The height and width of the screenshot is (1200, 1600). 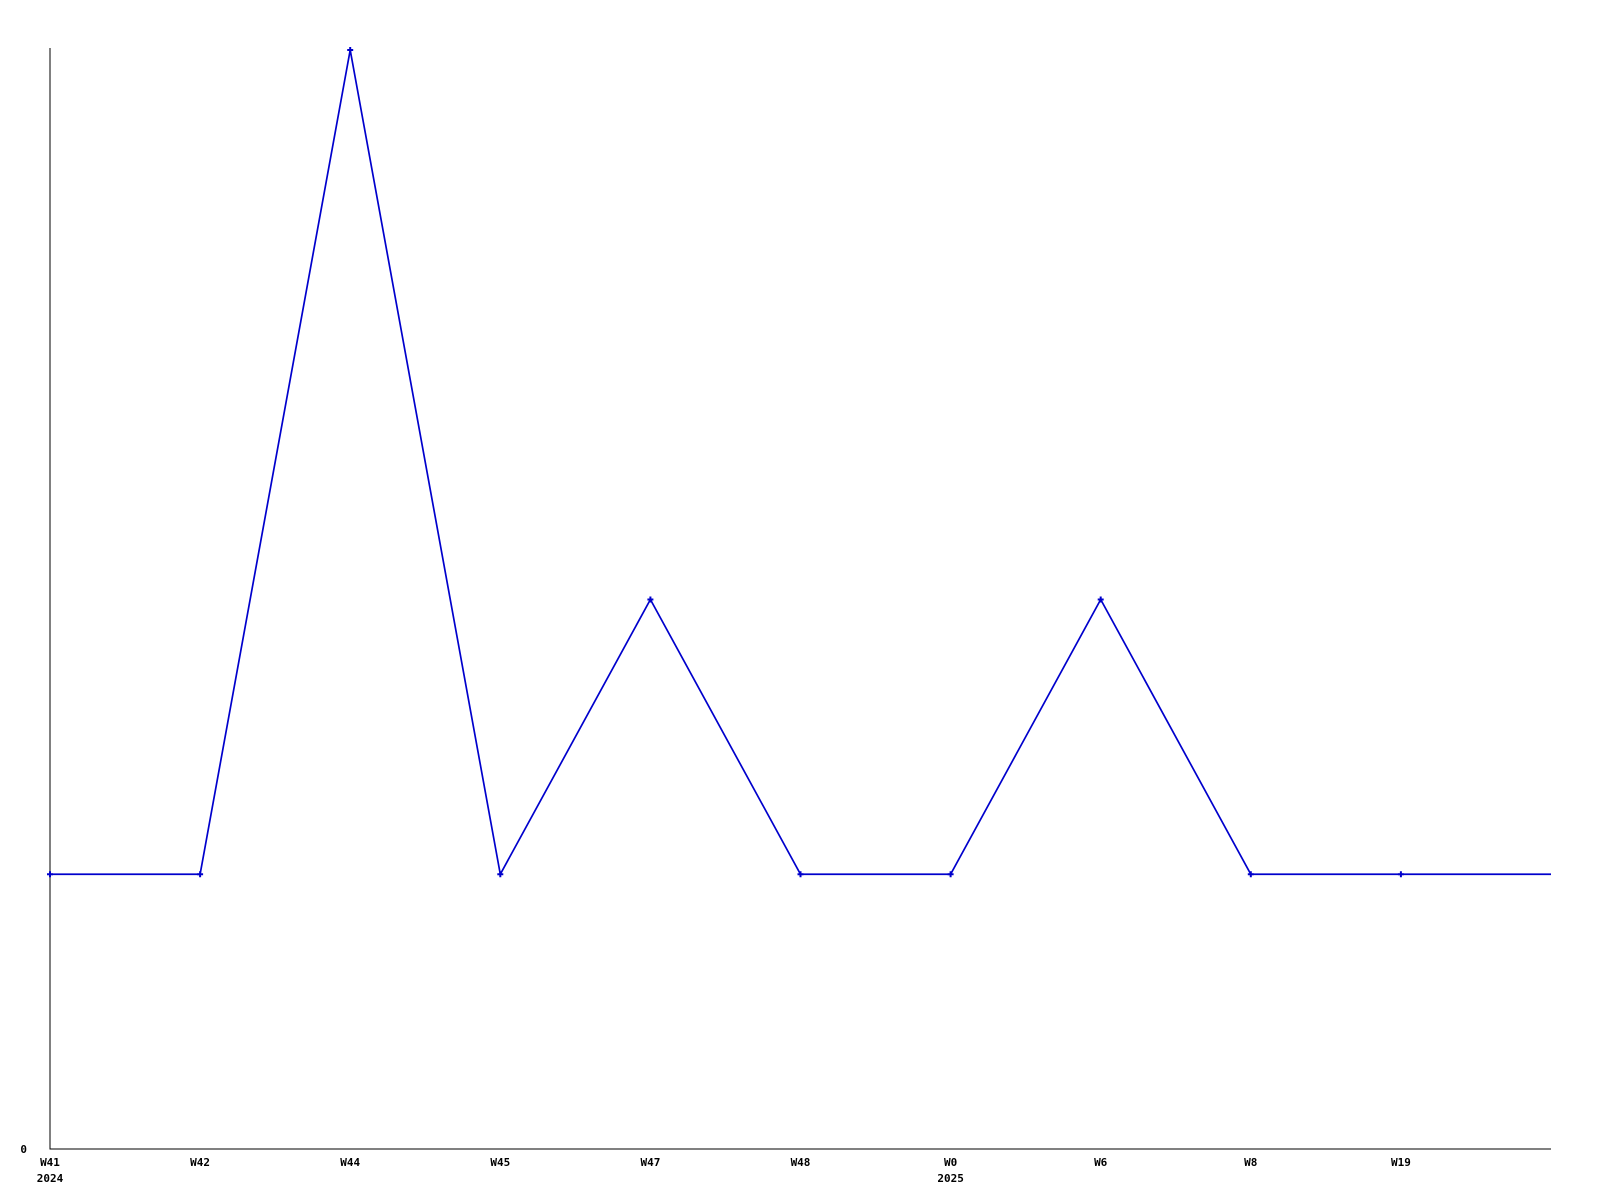 I want to click on x-tick-label: W19, so click(x=1401, y=1162).